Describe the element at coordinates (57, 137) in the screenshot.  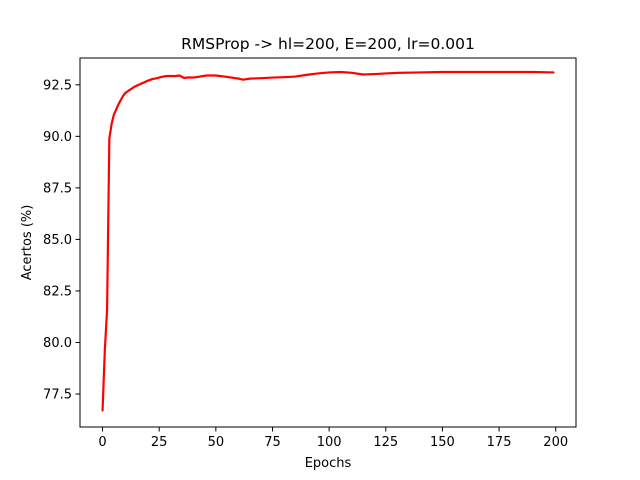
I see `y-tick-label: 90.0` at that location.